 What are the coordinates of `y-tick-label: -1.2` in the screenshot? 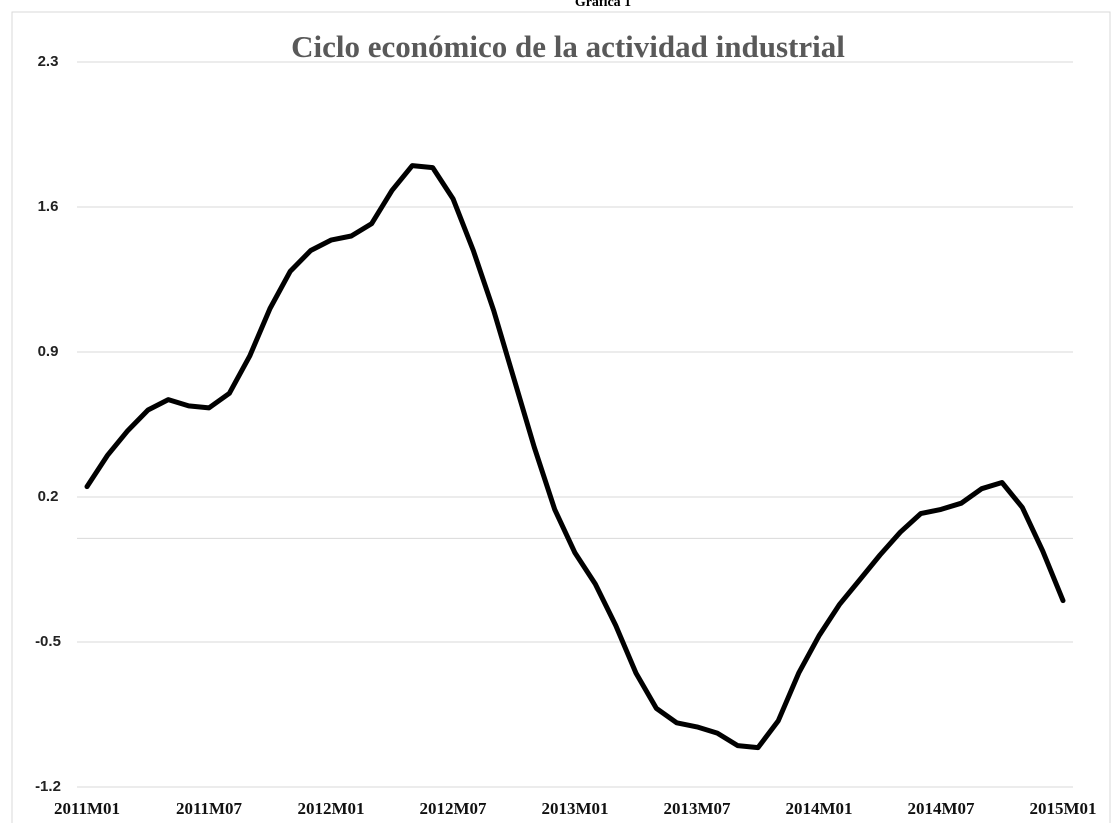 It's located at (48, 786).